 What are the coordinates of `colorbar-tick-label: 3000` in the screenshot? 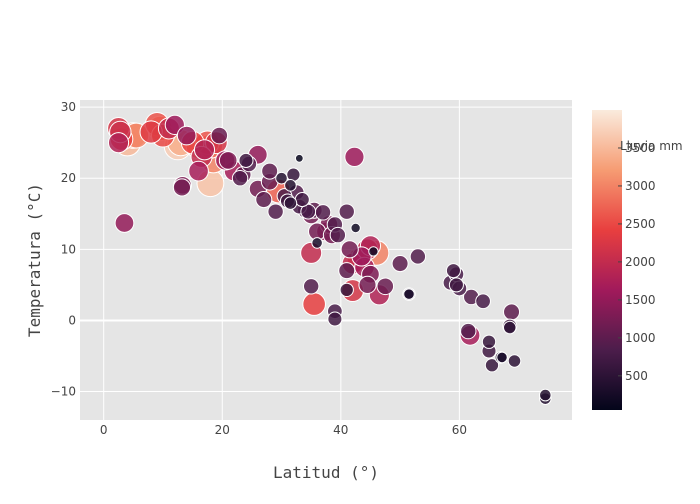 It's located at (640, 186).